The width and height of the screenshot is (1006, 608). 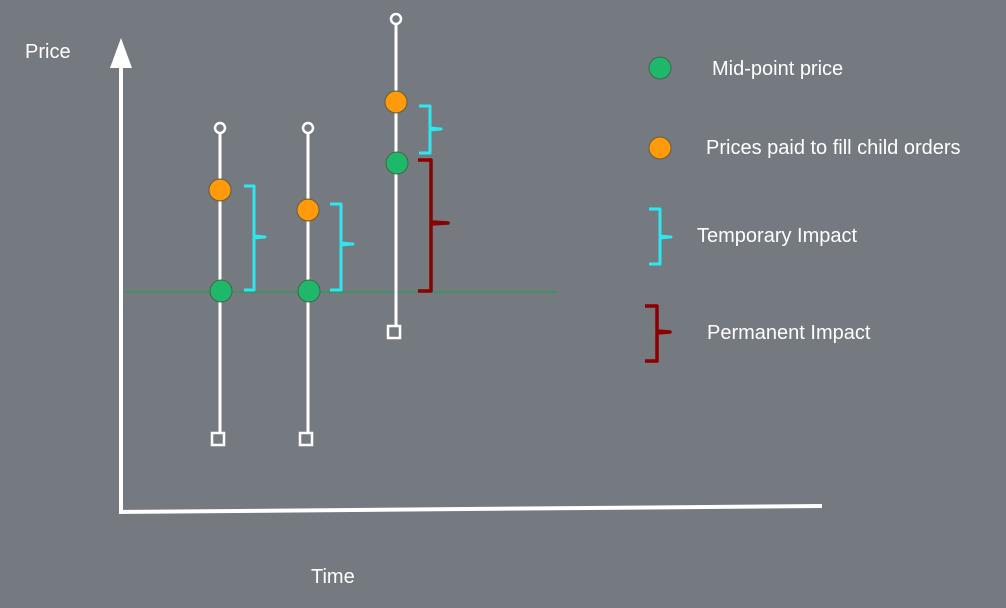 What do you see at coordinates (660, 148) in the screenshot?
I see `legend-paid-price-marker` at bounding box center [660, 148].